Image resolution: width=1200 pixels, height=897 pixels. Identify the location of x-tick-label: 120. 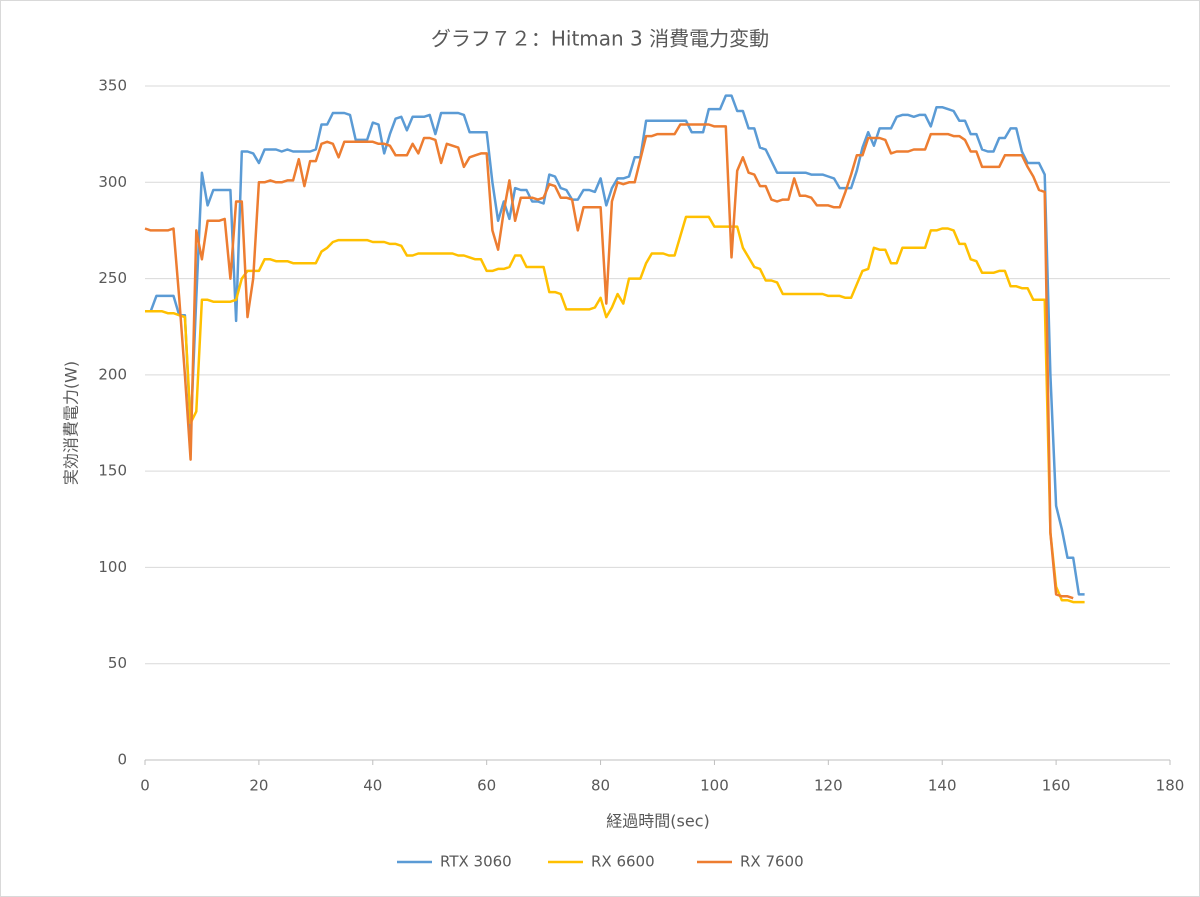
(828, 786).